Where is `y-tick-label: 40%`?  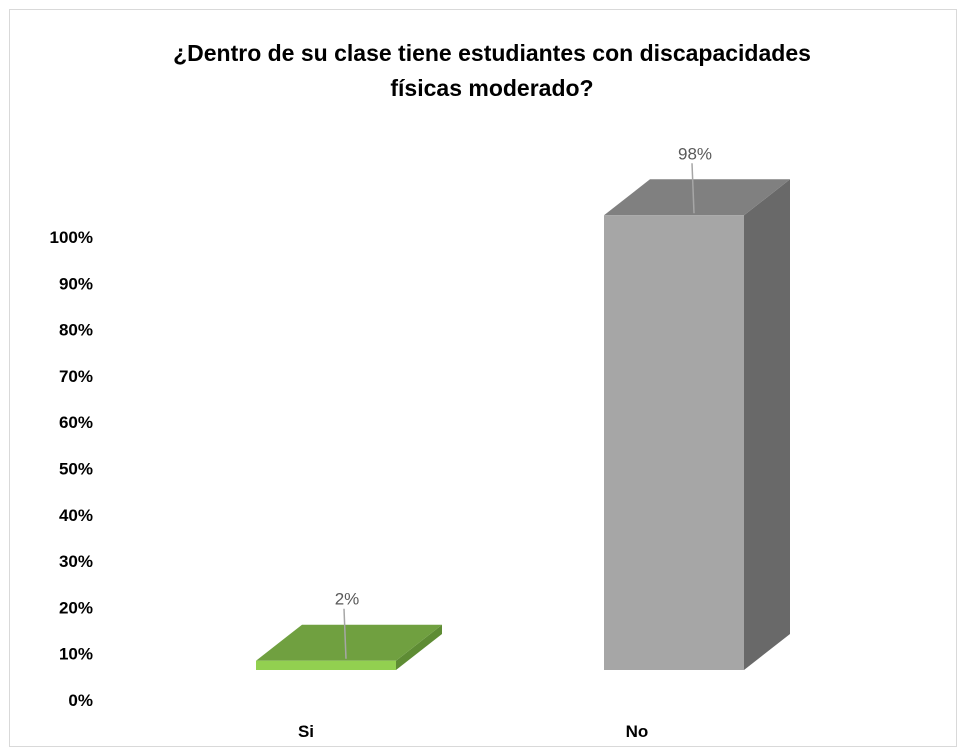
y-tick-label: 40% is located at coordinates (76, 515).